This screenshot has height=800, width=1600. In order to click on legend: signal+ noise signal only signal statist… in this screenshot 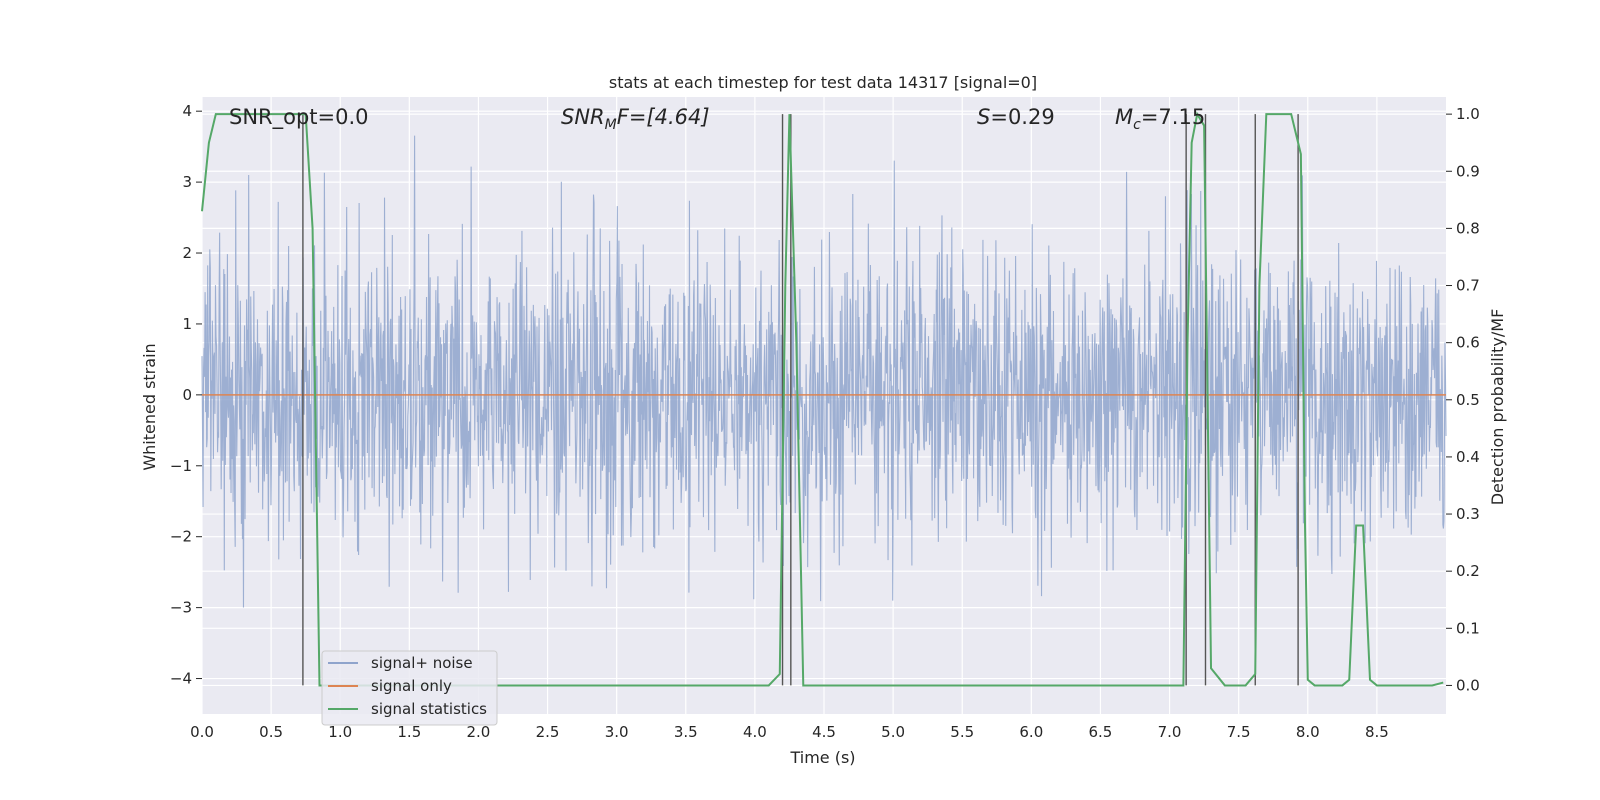, I will do `click(409, 688)`.